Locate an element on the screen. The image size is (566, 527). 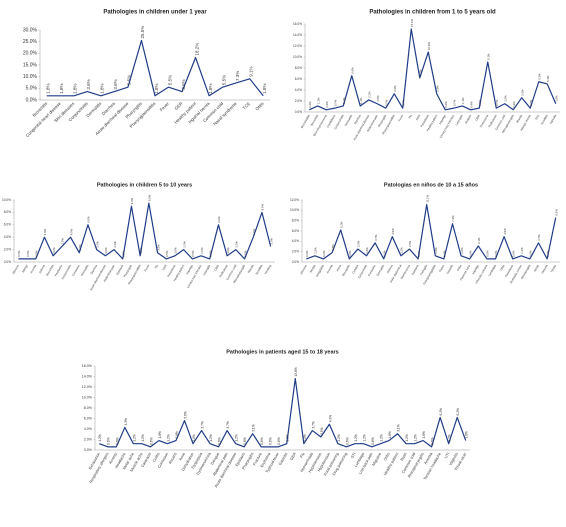
x-tick-label: Candidiasis is located at coordinates (331, 120).